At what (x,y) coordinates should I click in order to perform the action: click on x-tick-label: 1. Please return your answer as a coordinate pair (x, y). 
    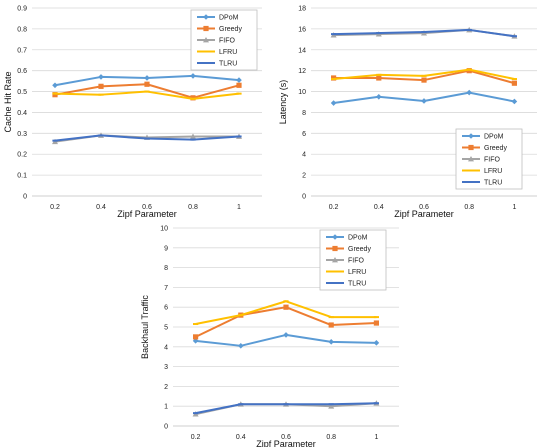
    Looking at the image, I should click on (376, 437).